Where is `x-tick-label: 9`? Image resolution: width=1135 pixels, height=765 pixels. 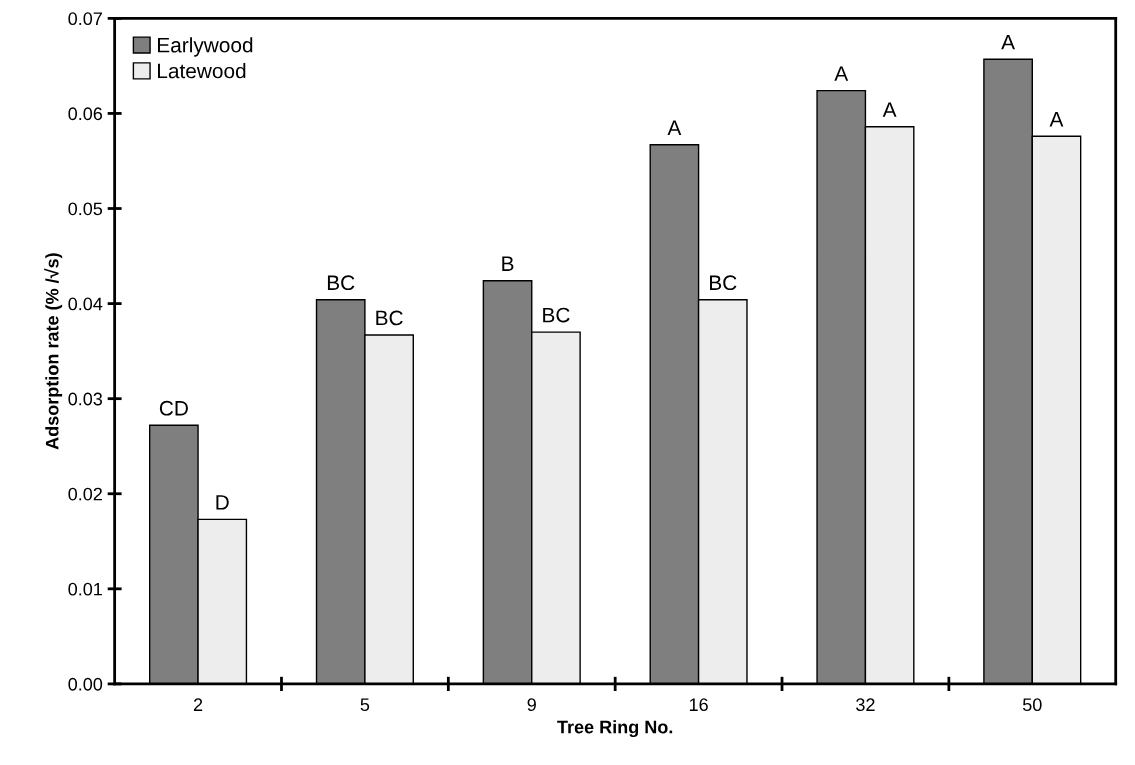 x-tick-label: 9 is located at coordinates (531, 705).